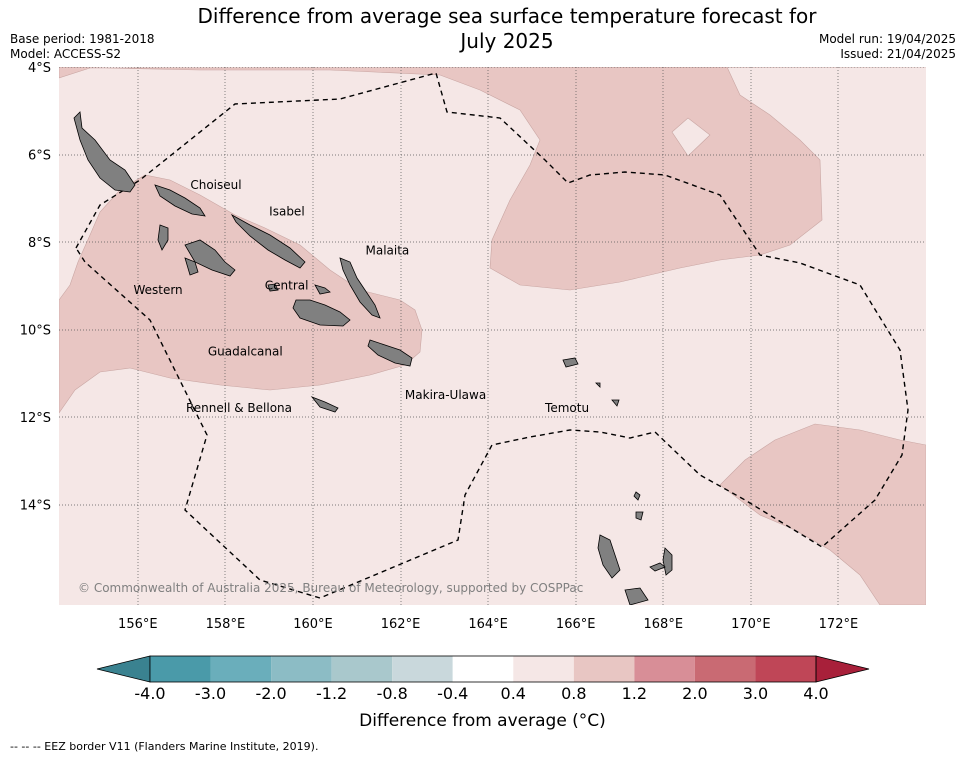 Image resolution: width=965 pixels, height=758 pixels. What do you see at coordinates (390, 353) in the screenshot?
I see `makira-island` at bounding box center [390, 353].